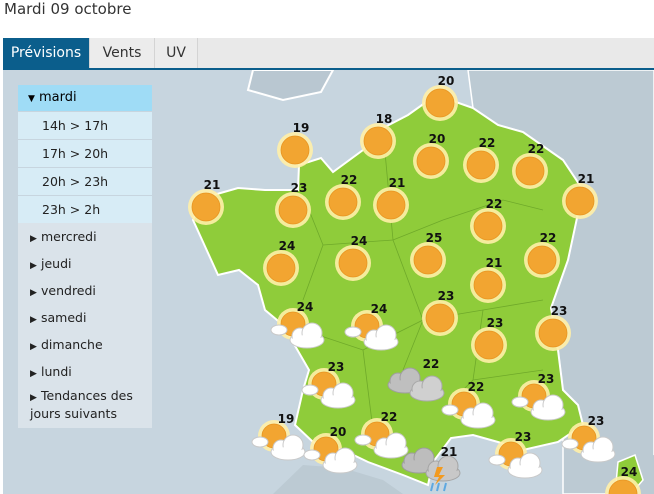  Describe the element at coordinates (46, 53) in the screenshot. I see `tab-previsions: Prévisions` at that location.